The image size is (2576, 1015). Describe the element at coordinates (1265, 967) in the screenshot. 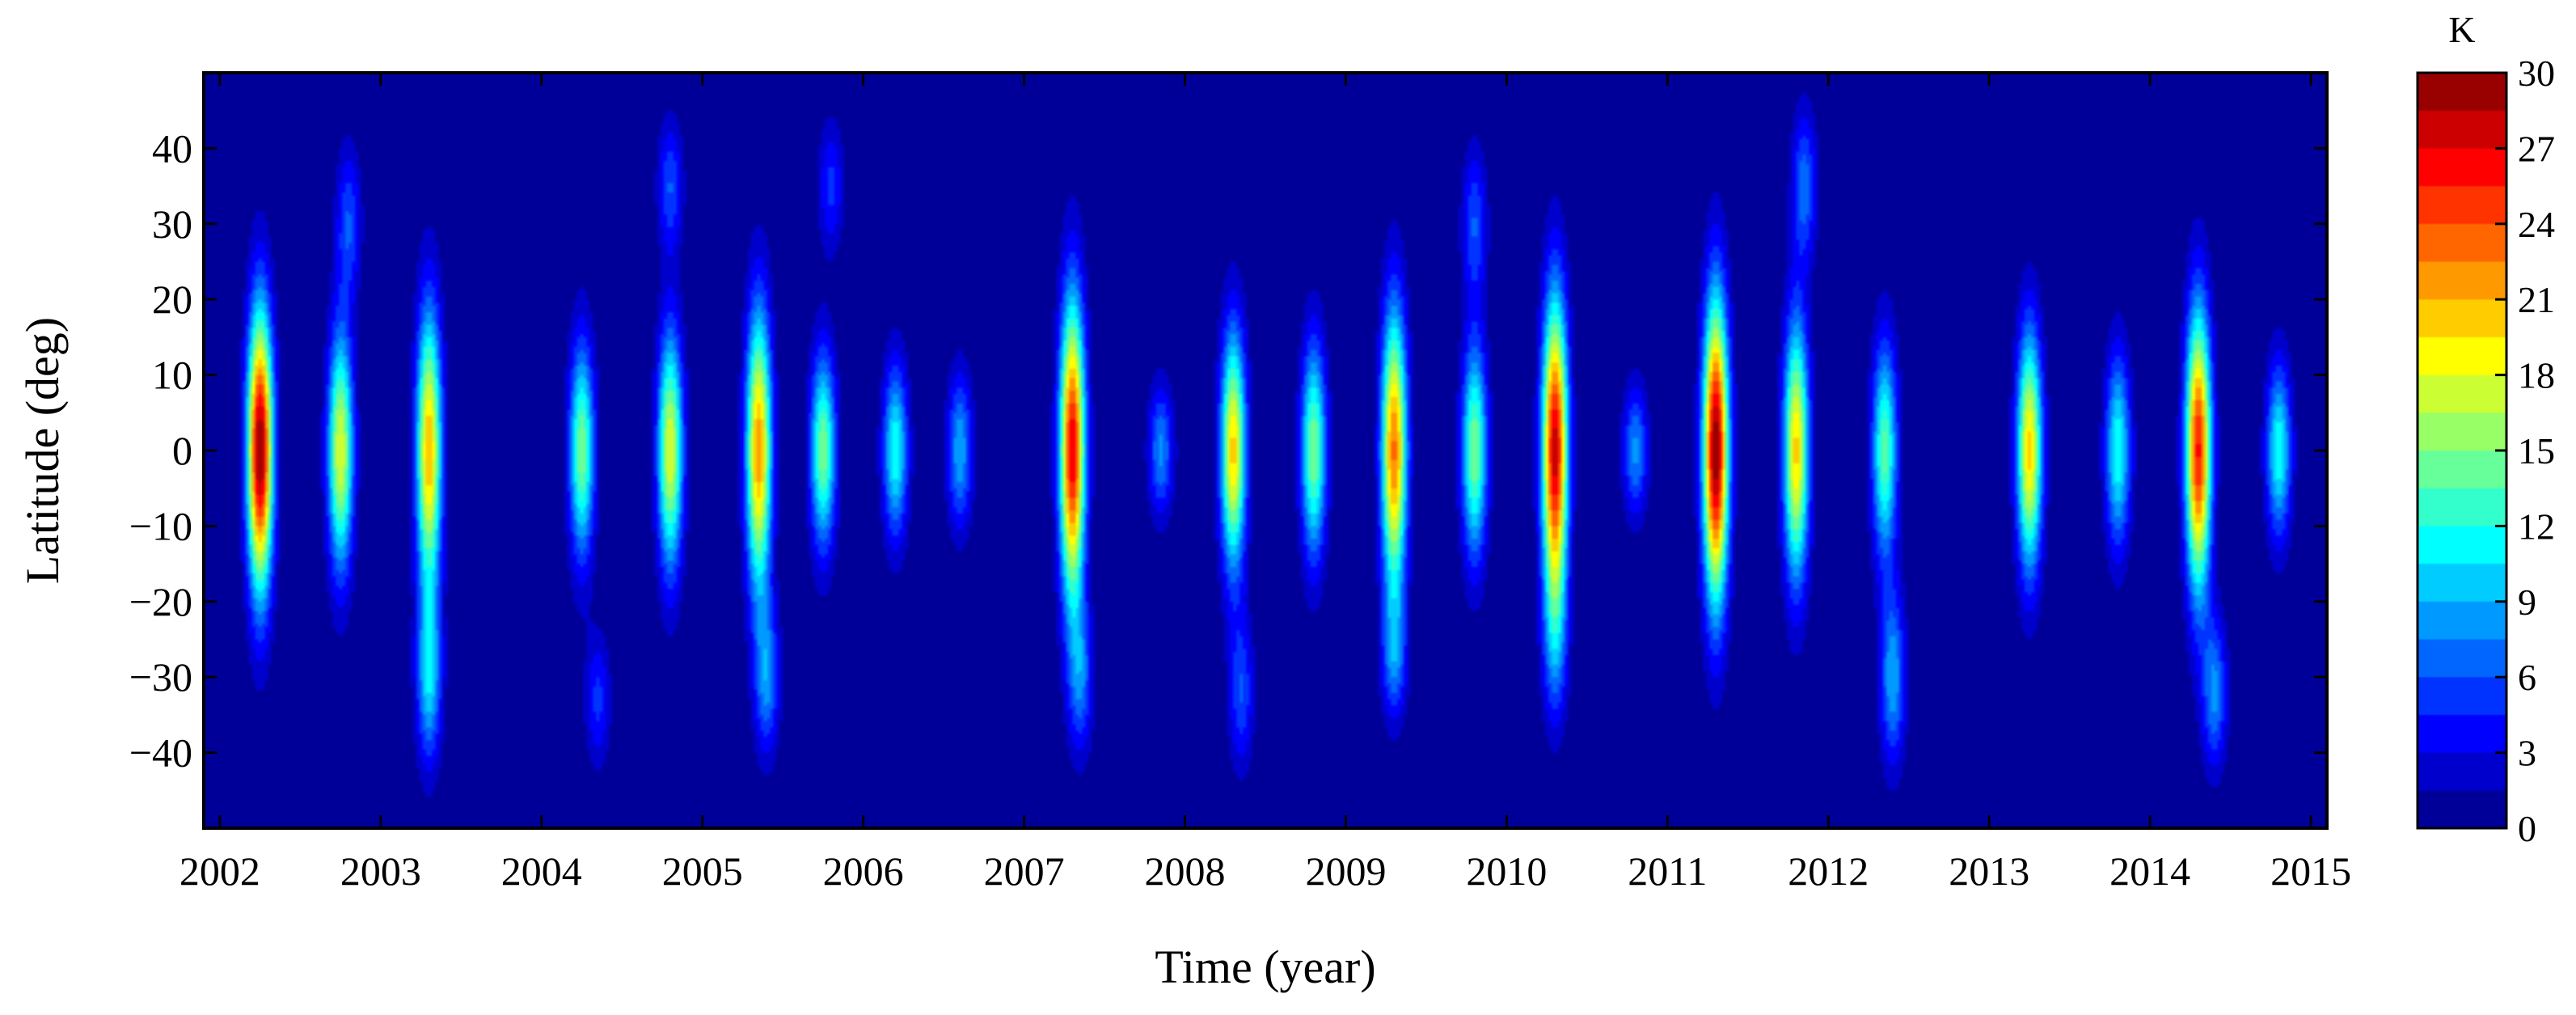

I see `x-axis-title: Time (year)` at that location.